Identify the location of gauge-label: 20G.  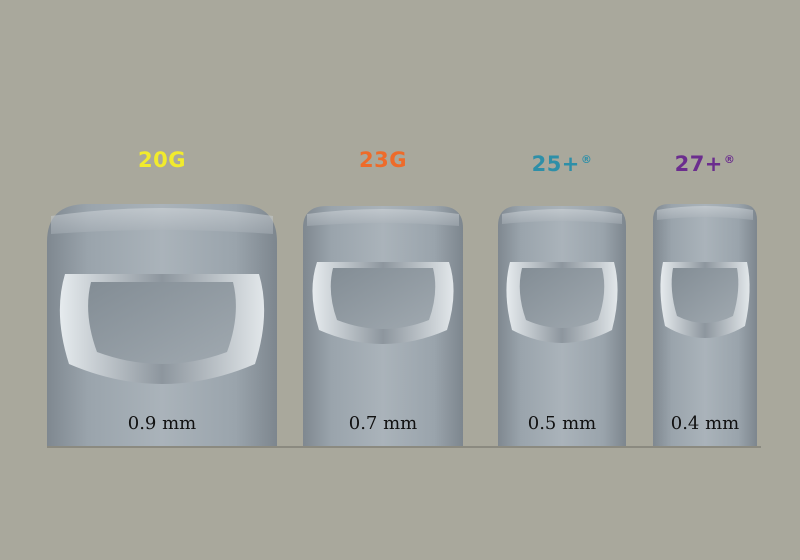
(162, 160).